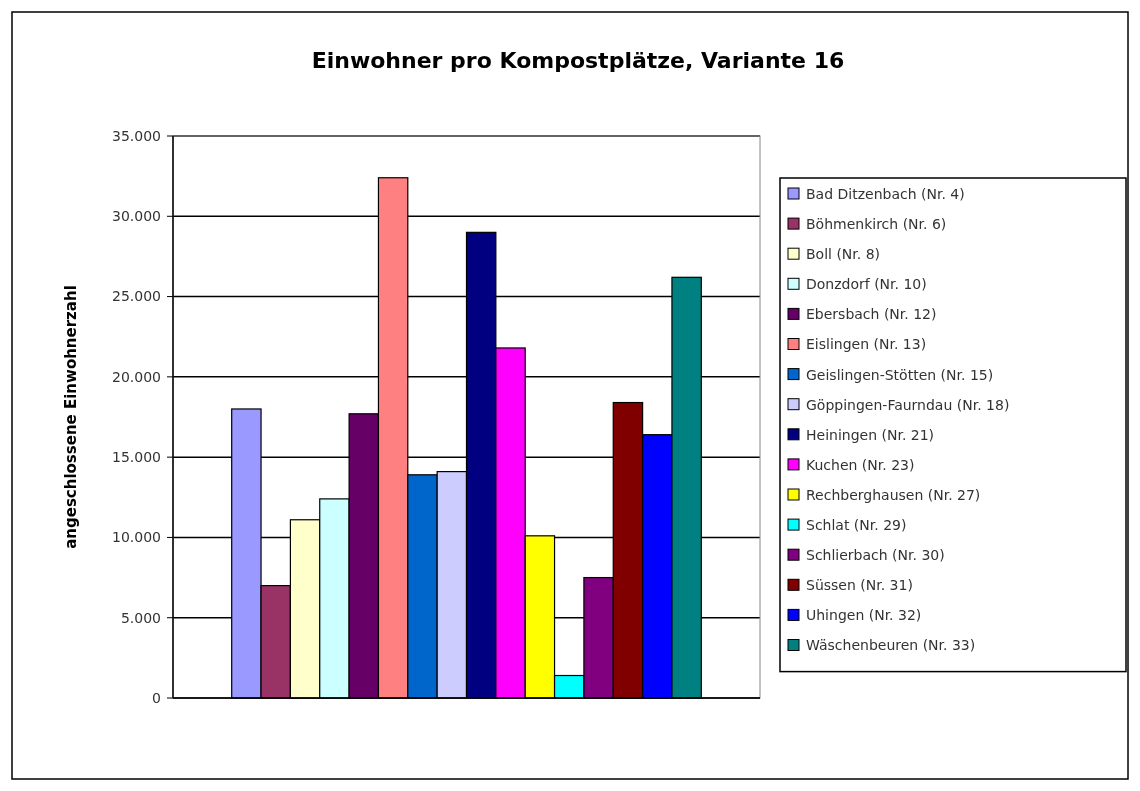  What do you see at coordinates (859, 585) in the screenshot?
I see `legend-label: Süssen (Nr. 31)` at bounding box center [859, 585].